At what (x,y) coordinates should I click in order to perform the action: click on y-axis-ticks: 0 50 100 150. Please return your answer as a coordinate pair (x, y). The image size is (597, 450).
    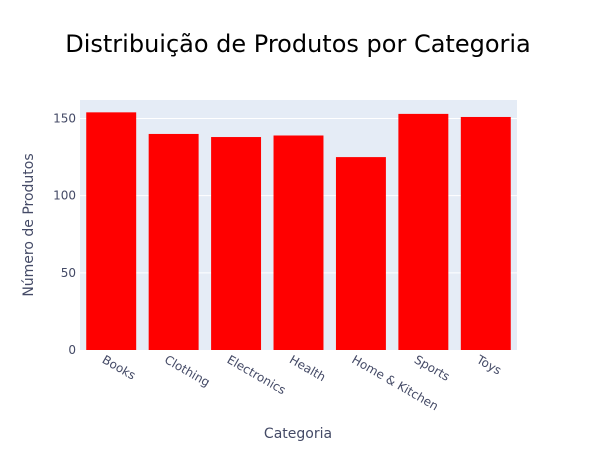
    Looking at the image, I should click on (64, 234).